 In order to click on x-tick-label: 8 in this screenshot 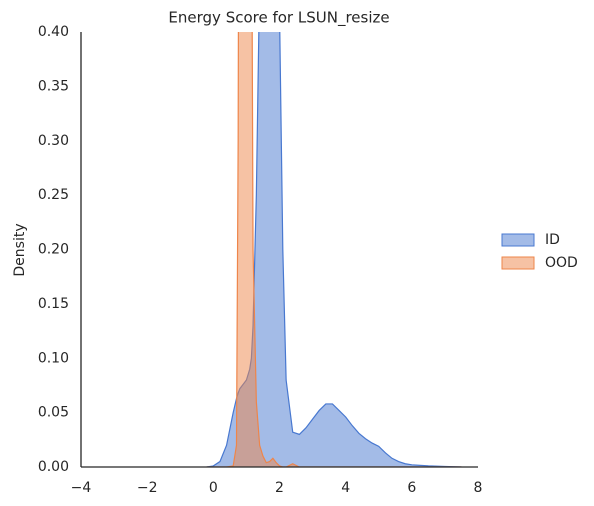, I will do `click(478, 488)`.